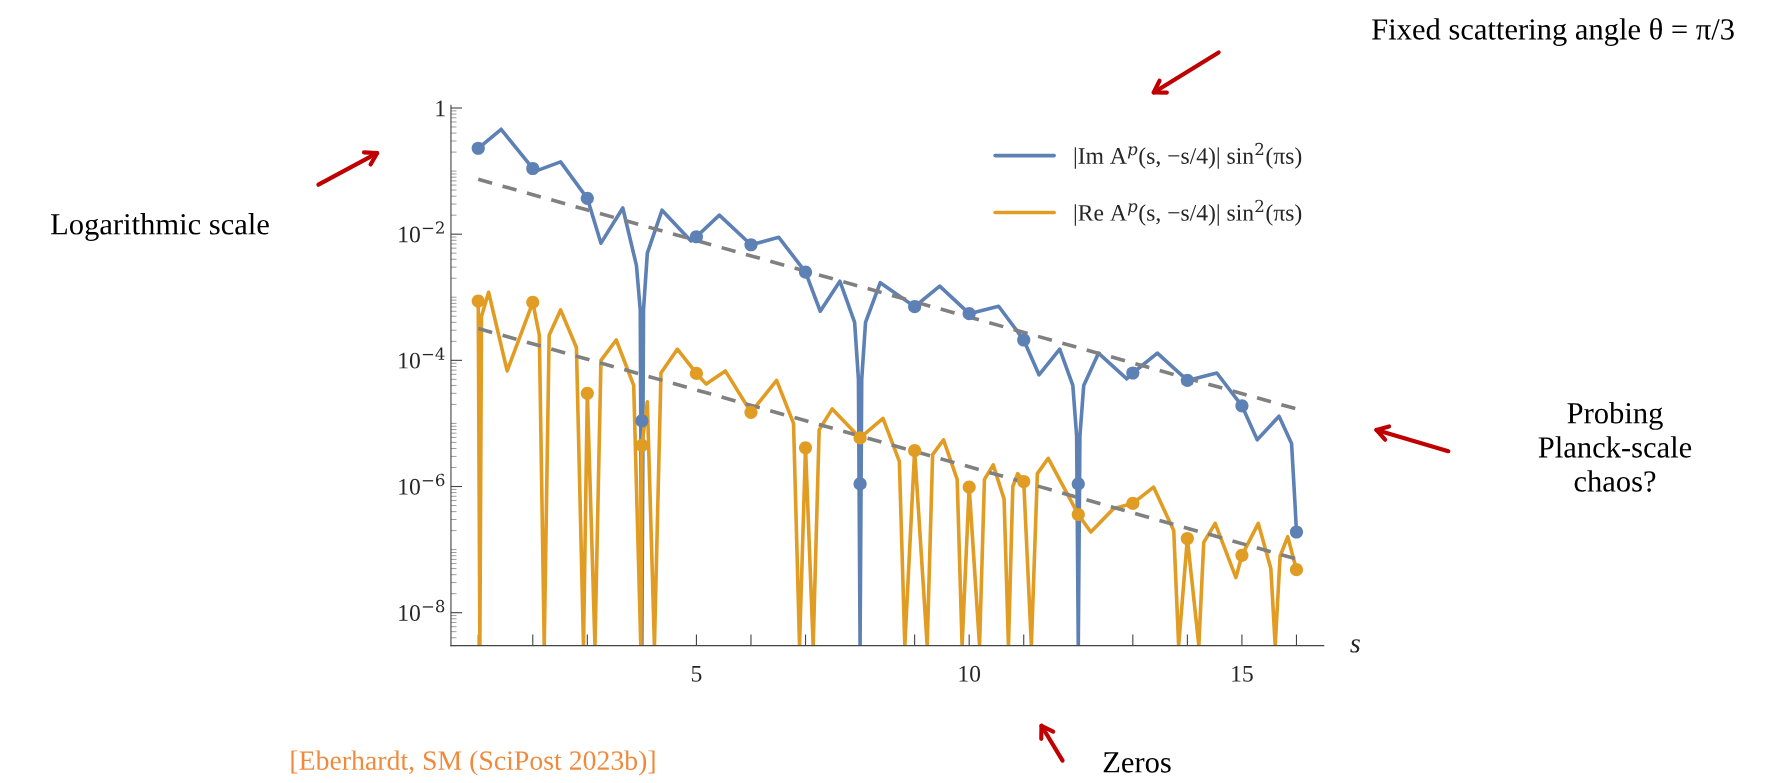 The height and width of the screenshot is (783, 1765). I want to click on y-tick-label: 10$^{−4}$, so click(422, 358).